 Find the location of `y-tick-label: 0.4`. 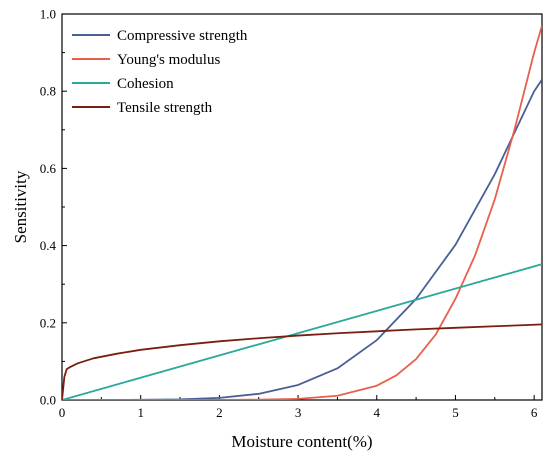

y-tick-label: 0.4 is located at coordinates (48, 245).